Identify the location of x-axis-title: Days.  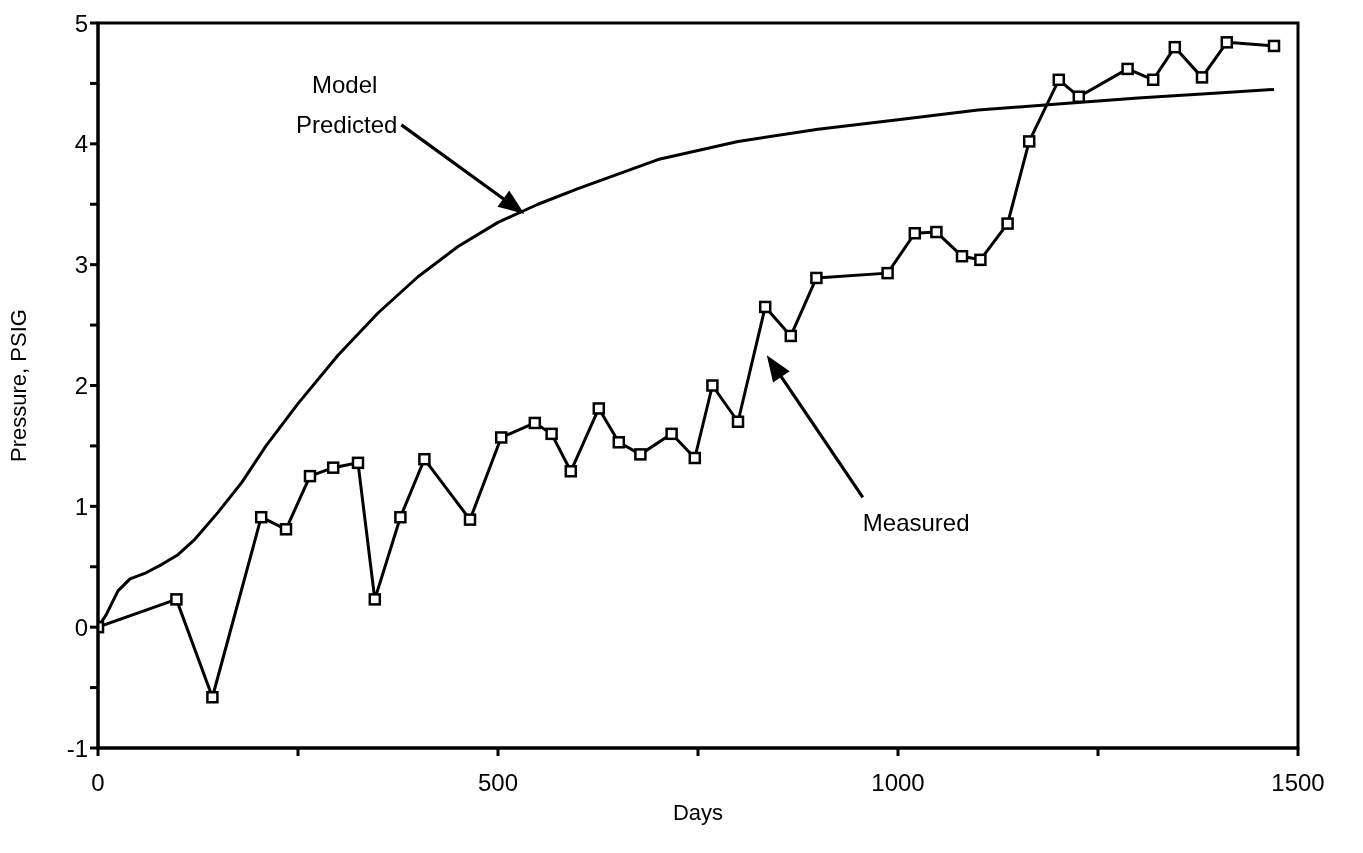
(698, 812).